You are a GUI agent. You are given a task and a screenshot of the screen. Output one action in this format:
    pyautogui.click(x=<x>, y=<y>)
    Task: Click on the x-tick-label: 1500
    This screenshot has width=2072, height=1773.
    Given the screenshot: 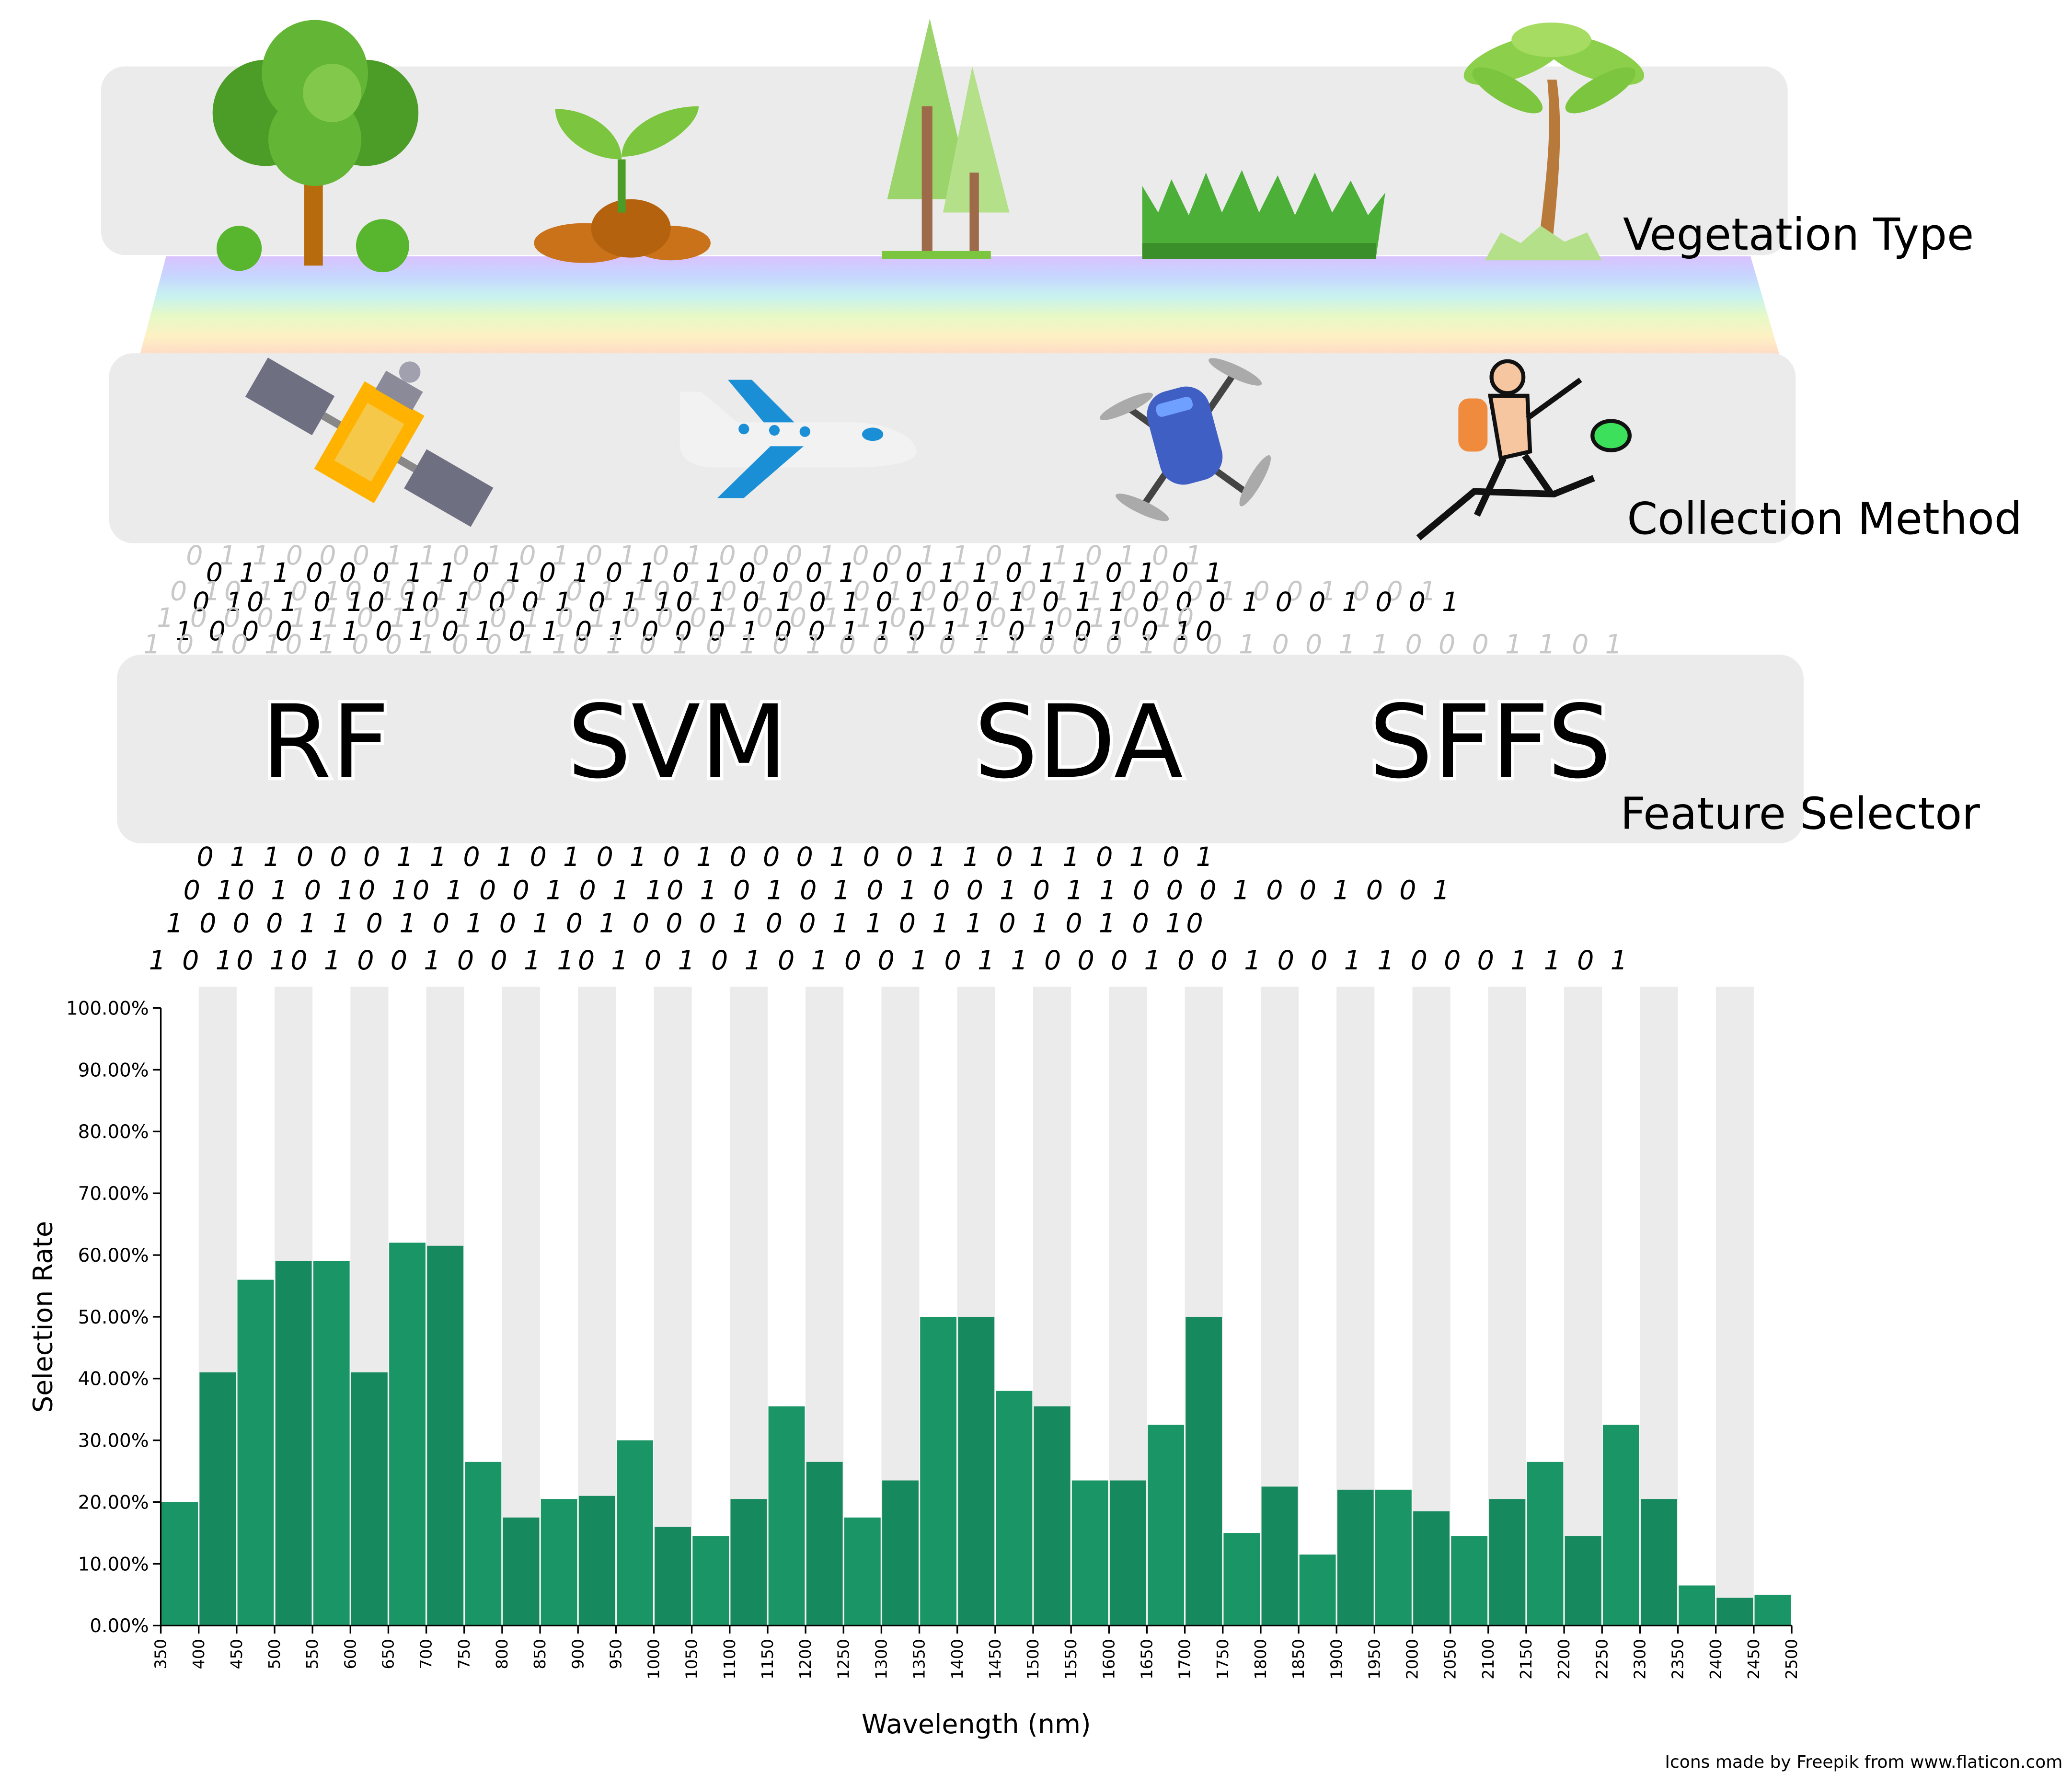 What is the action you would take?
    pyautogui.click(x=1033, y=1659)
    